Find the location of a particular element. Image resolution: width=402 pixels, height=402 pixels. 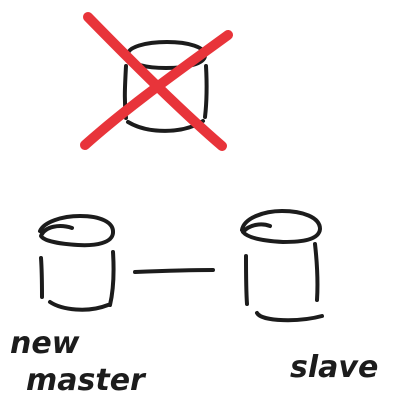

slave-database-left-side is located at coordinates (246, 280).